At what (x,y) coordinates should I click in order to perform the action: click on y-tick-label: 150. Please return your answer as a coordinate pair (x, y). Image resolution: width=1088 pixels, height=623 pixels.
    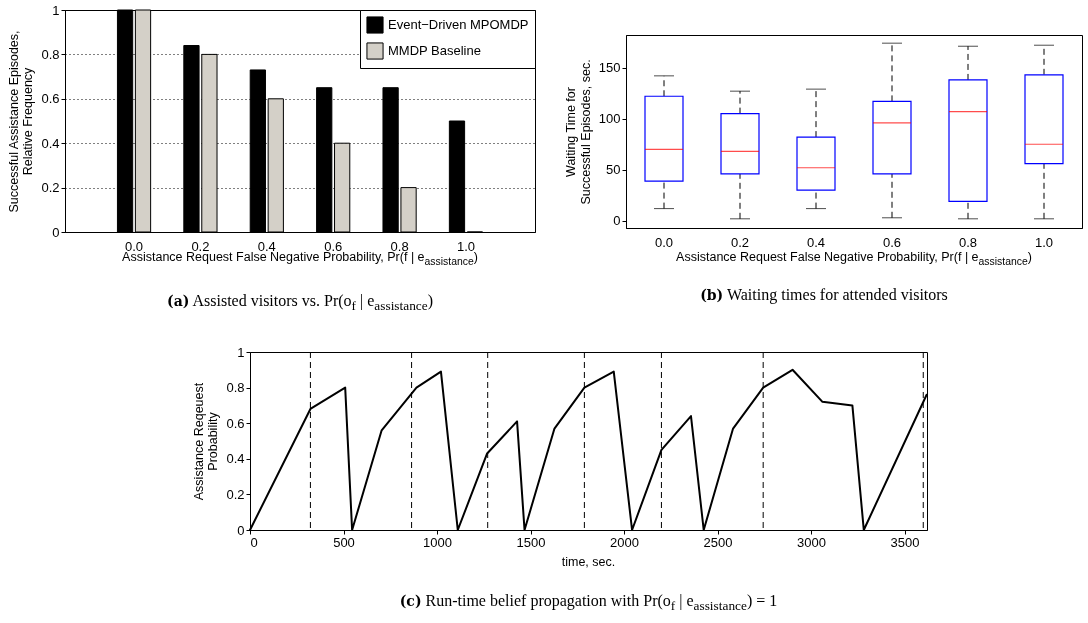
    Looking at the image, I should click on (609, 68).